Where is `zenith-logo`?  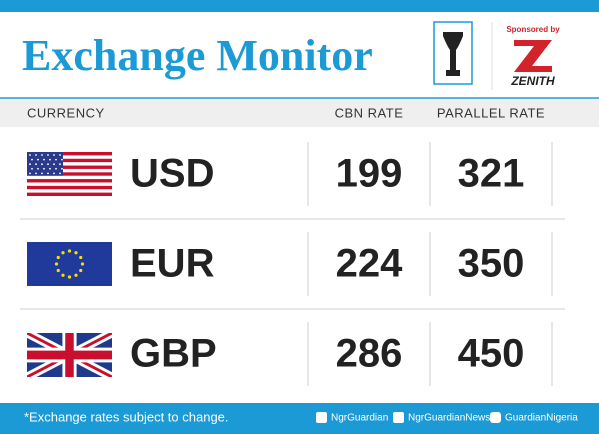 zenith-logo is located at coordinates (533, 56).